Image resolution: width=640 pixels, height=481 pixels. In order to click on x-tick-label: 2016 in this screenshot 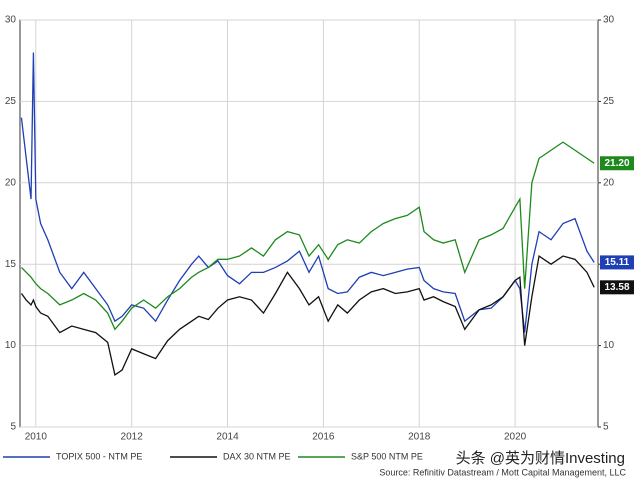, I will do `click(323, 437)`.